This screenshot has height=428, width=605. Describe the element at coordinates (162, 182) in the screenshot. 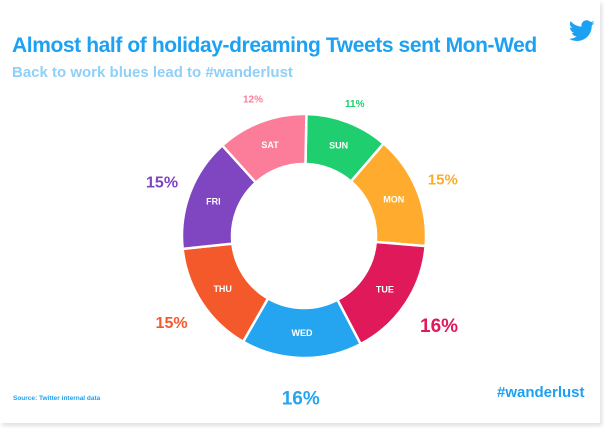

I see `percent-label-fri: 15%` at that location.